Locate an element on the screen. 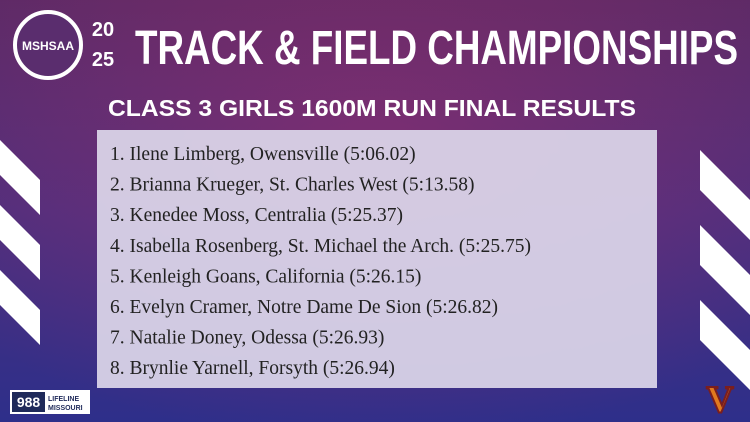 The image size is (750, 422). logo is located at coordinates (48, 45).